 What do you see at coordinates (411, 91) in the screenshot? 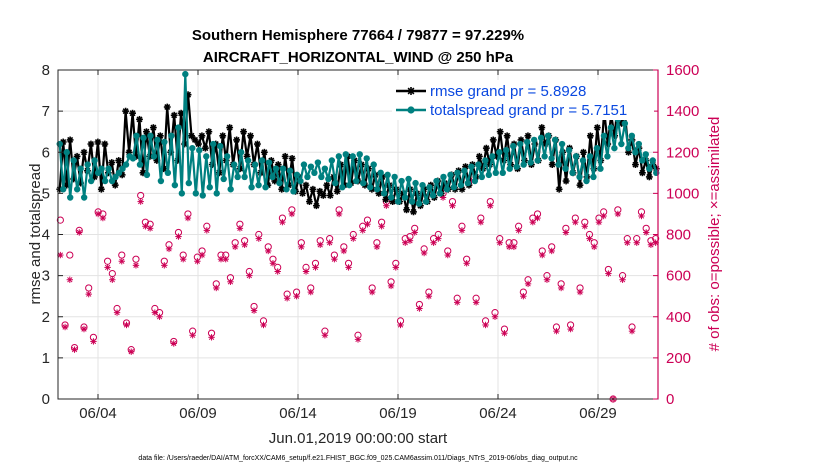
I see `legend-rmse-marker` at bounding box center [411, 91].